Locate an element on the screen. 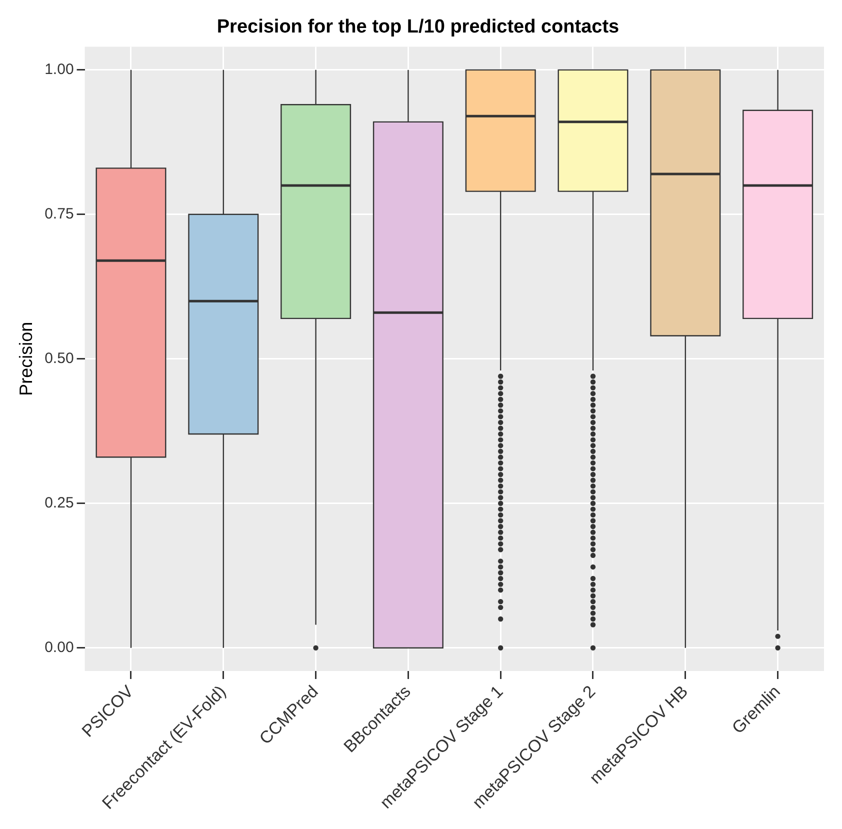 Image resolution: width=842 pixels, height=829 pixels. y-tick-label: 0.00 is located at coordinates (59, 647).